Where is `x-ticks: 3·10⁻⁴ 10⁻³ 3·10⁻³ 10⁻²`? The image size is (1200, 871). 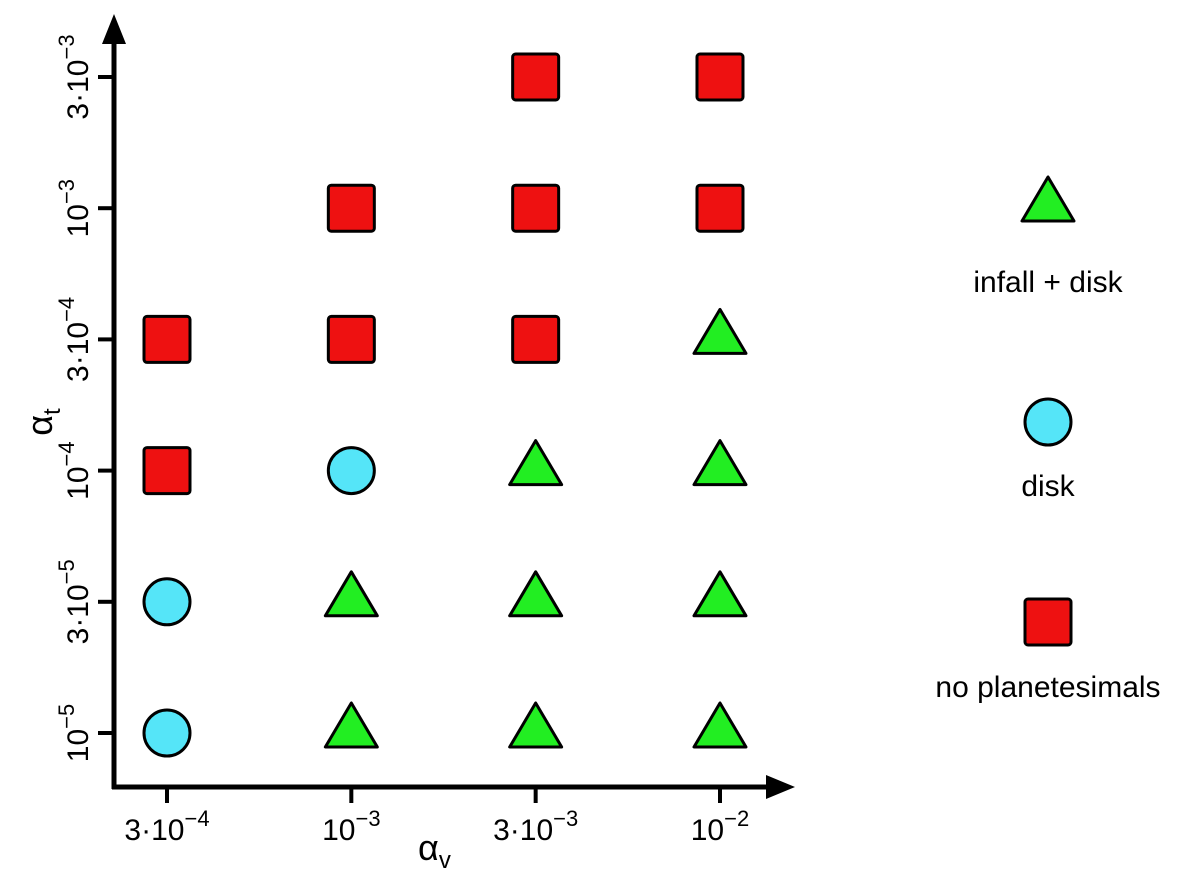 x-ticks: 3·10⁻⁴ 10⁻³ 3·10⁻³ 10⁻² is located at coordinates (436, 817).